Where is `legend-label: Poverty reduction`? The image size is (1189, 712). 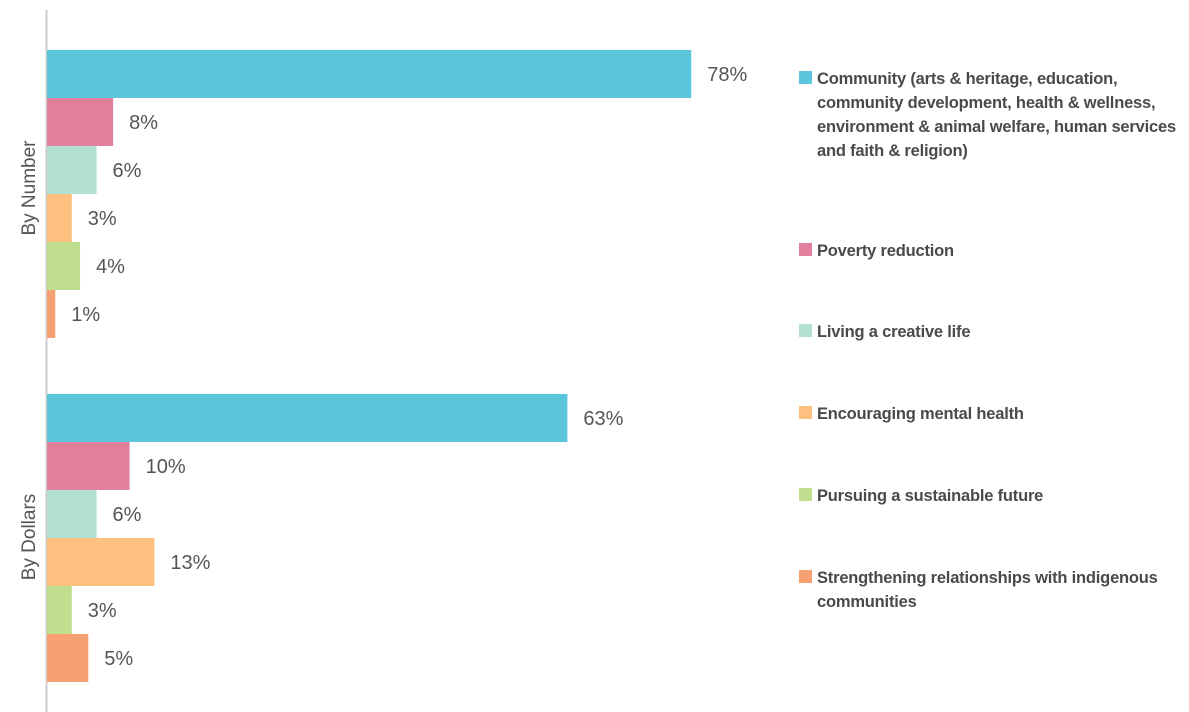 legend-label: Poverty reduction is located at coordinates (885, 251).